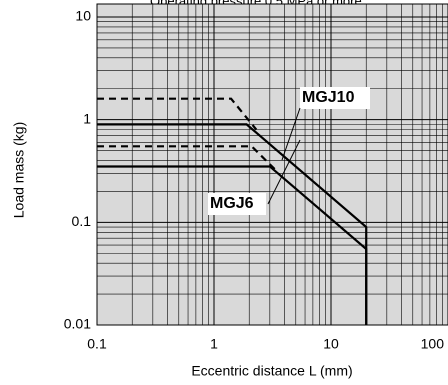 The height and width of the screenshot is (385, 448). Describe the element at coordinates (82, 221) in the screenshot. I see `y-tick-label: 0.1` at that location.